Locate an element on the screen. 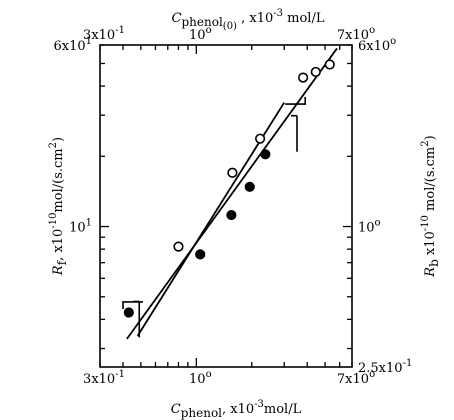 This screenshot has height=420, width=454. svg-text: Cphenol(0) , x10-3 mol/L is located at coordinates (248, 20).